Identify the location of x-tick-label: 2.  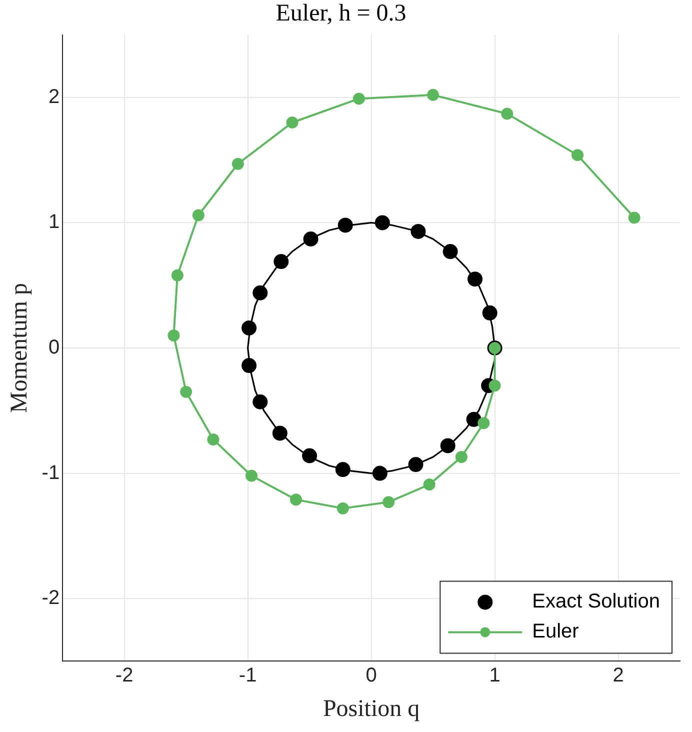
(618, 675).